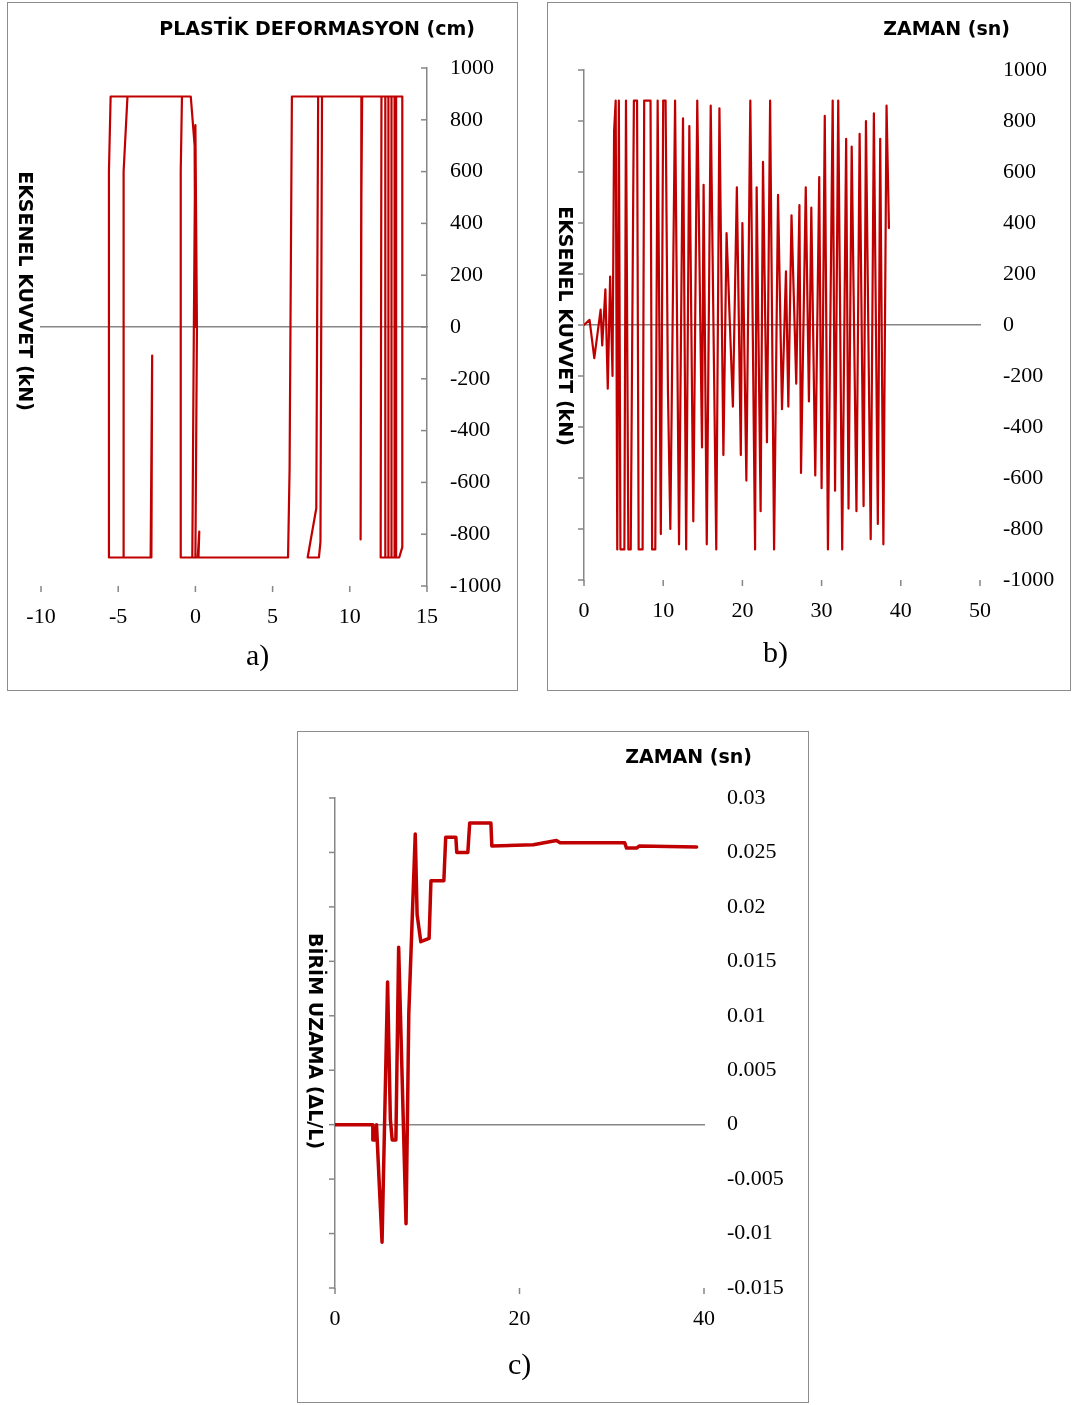 Image resolution: width=1075 pixels, height=1405 pixels. What do you see at coordinates (821, 609) in the screenshot?
I see `x-tick-label: 30` at bounding box center [821, 609].